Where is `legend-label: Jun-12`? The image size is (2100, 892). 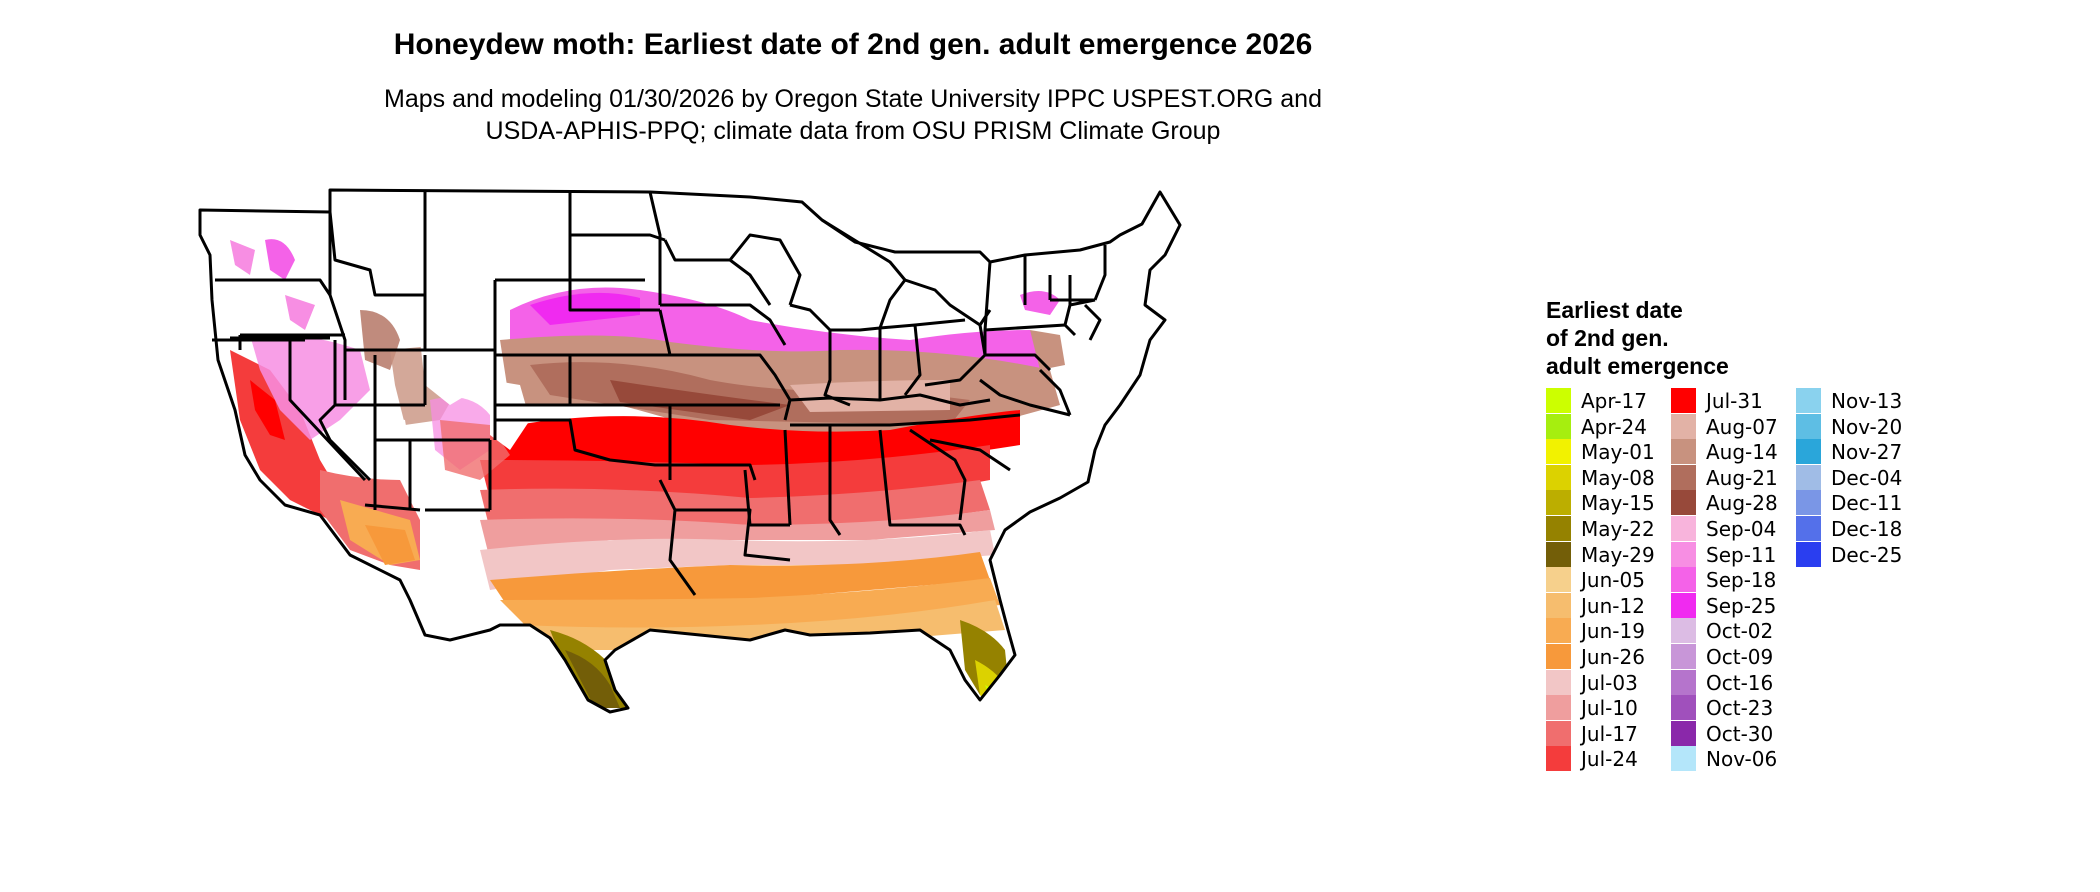
legend-label: Jun-12 is located at coordinates (1613, 605).